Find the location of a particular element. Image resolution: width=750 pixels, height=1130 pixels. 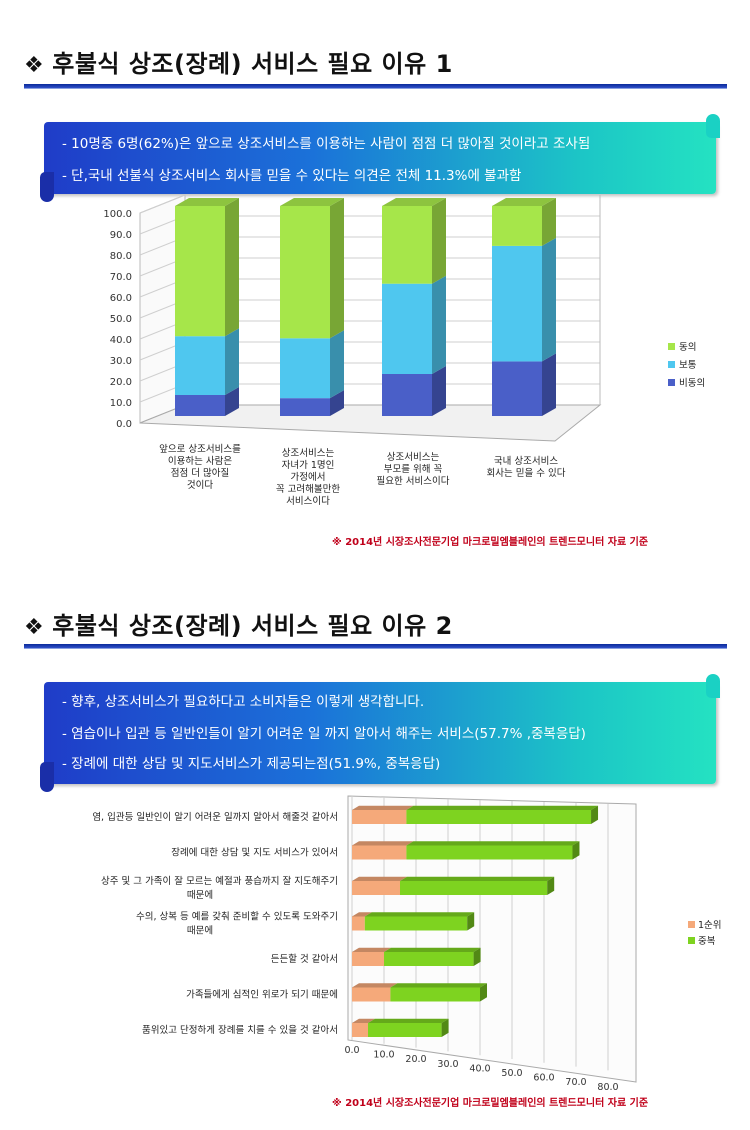

x-tick-label: 0.0 is located at coordinates (351, 1050).